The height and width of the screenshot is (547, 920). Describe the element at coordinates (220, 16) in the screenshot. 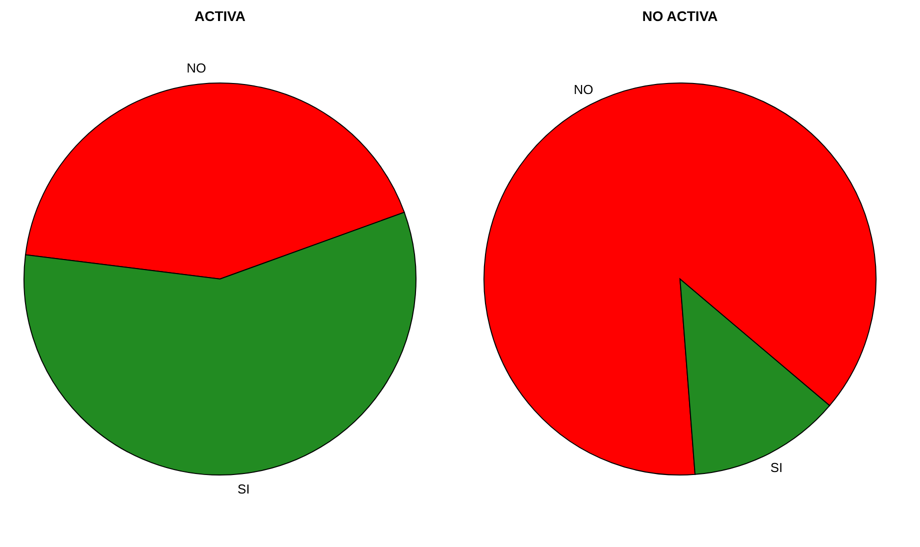

I see `chart-title: ACTIVA` at that location.